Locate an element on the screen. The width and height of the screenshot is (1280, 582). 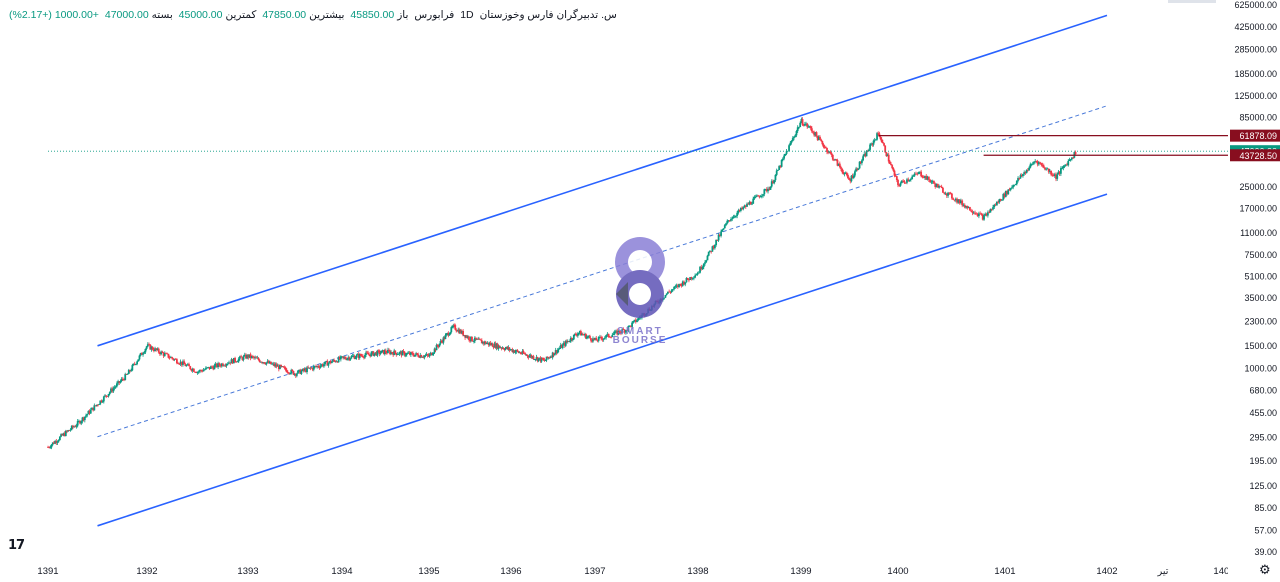
price-tick-label: 39.00 is located at coordinates (1265, 552).